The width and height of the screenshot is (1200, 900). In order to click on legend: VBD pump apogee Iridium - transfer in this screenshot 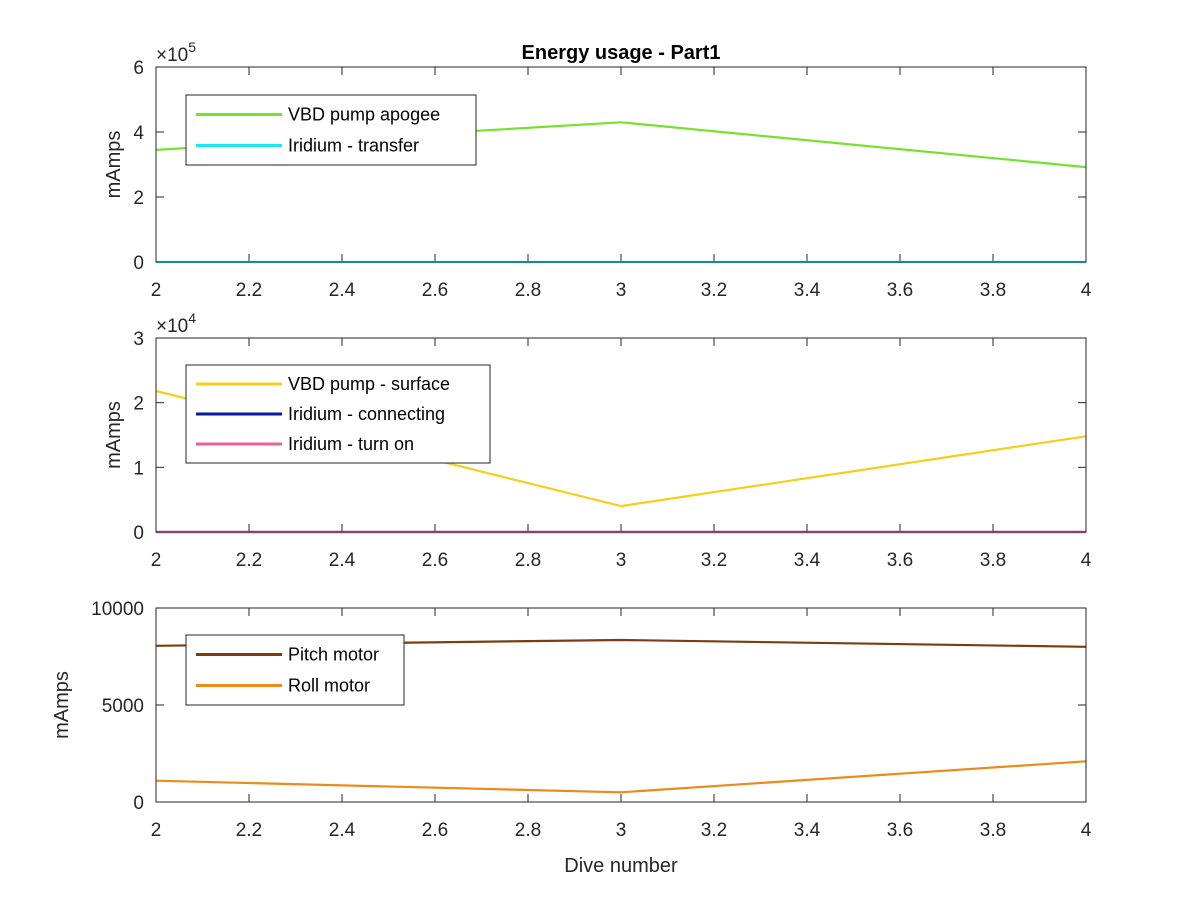, I will do `click(331, 130)`.